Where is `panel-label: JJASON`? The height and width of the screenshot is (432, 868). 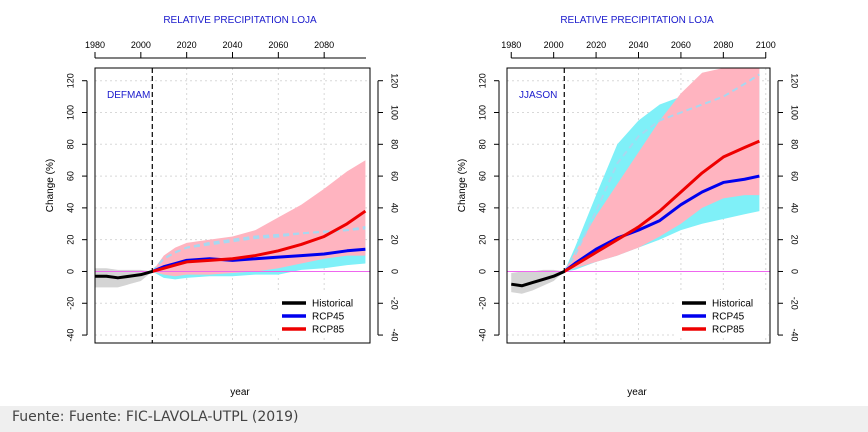 panel-label: JJASON is located at coordinates (538, 95).